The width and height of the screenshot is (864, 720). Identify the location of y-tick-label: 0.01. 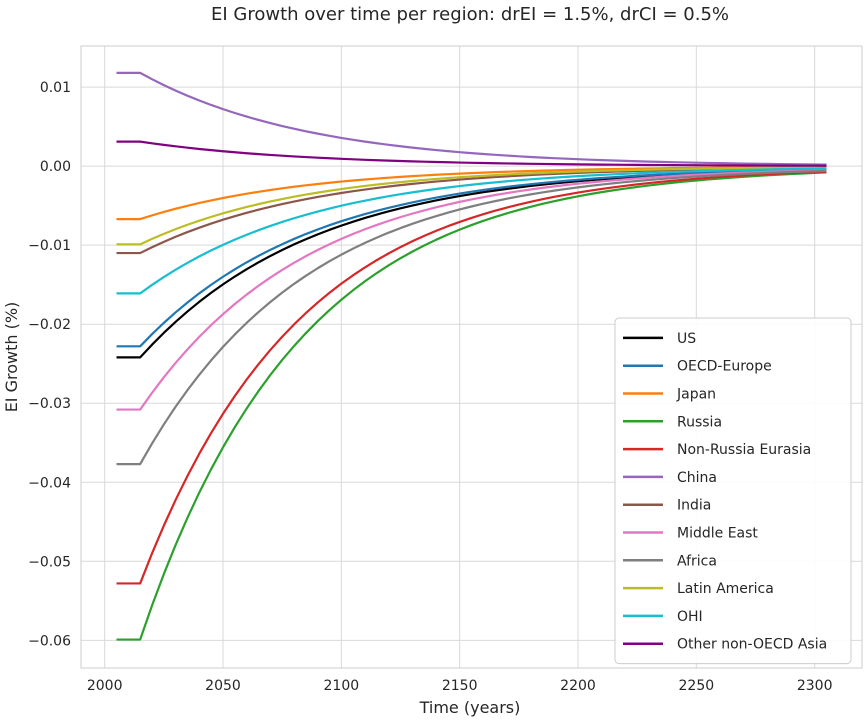
(55, 88).